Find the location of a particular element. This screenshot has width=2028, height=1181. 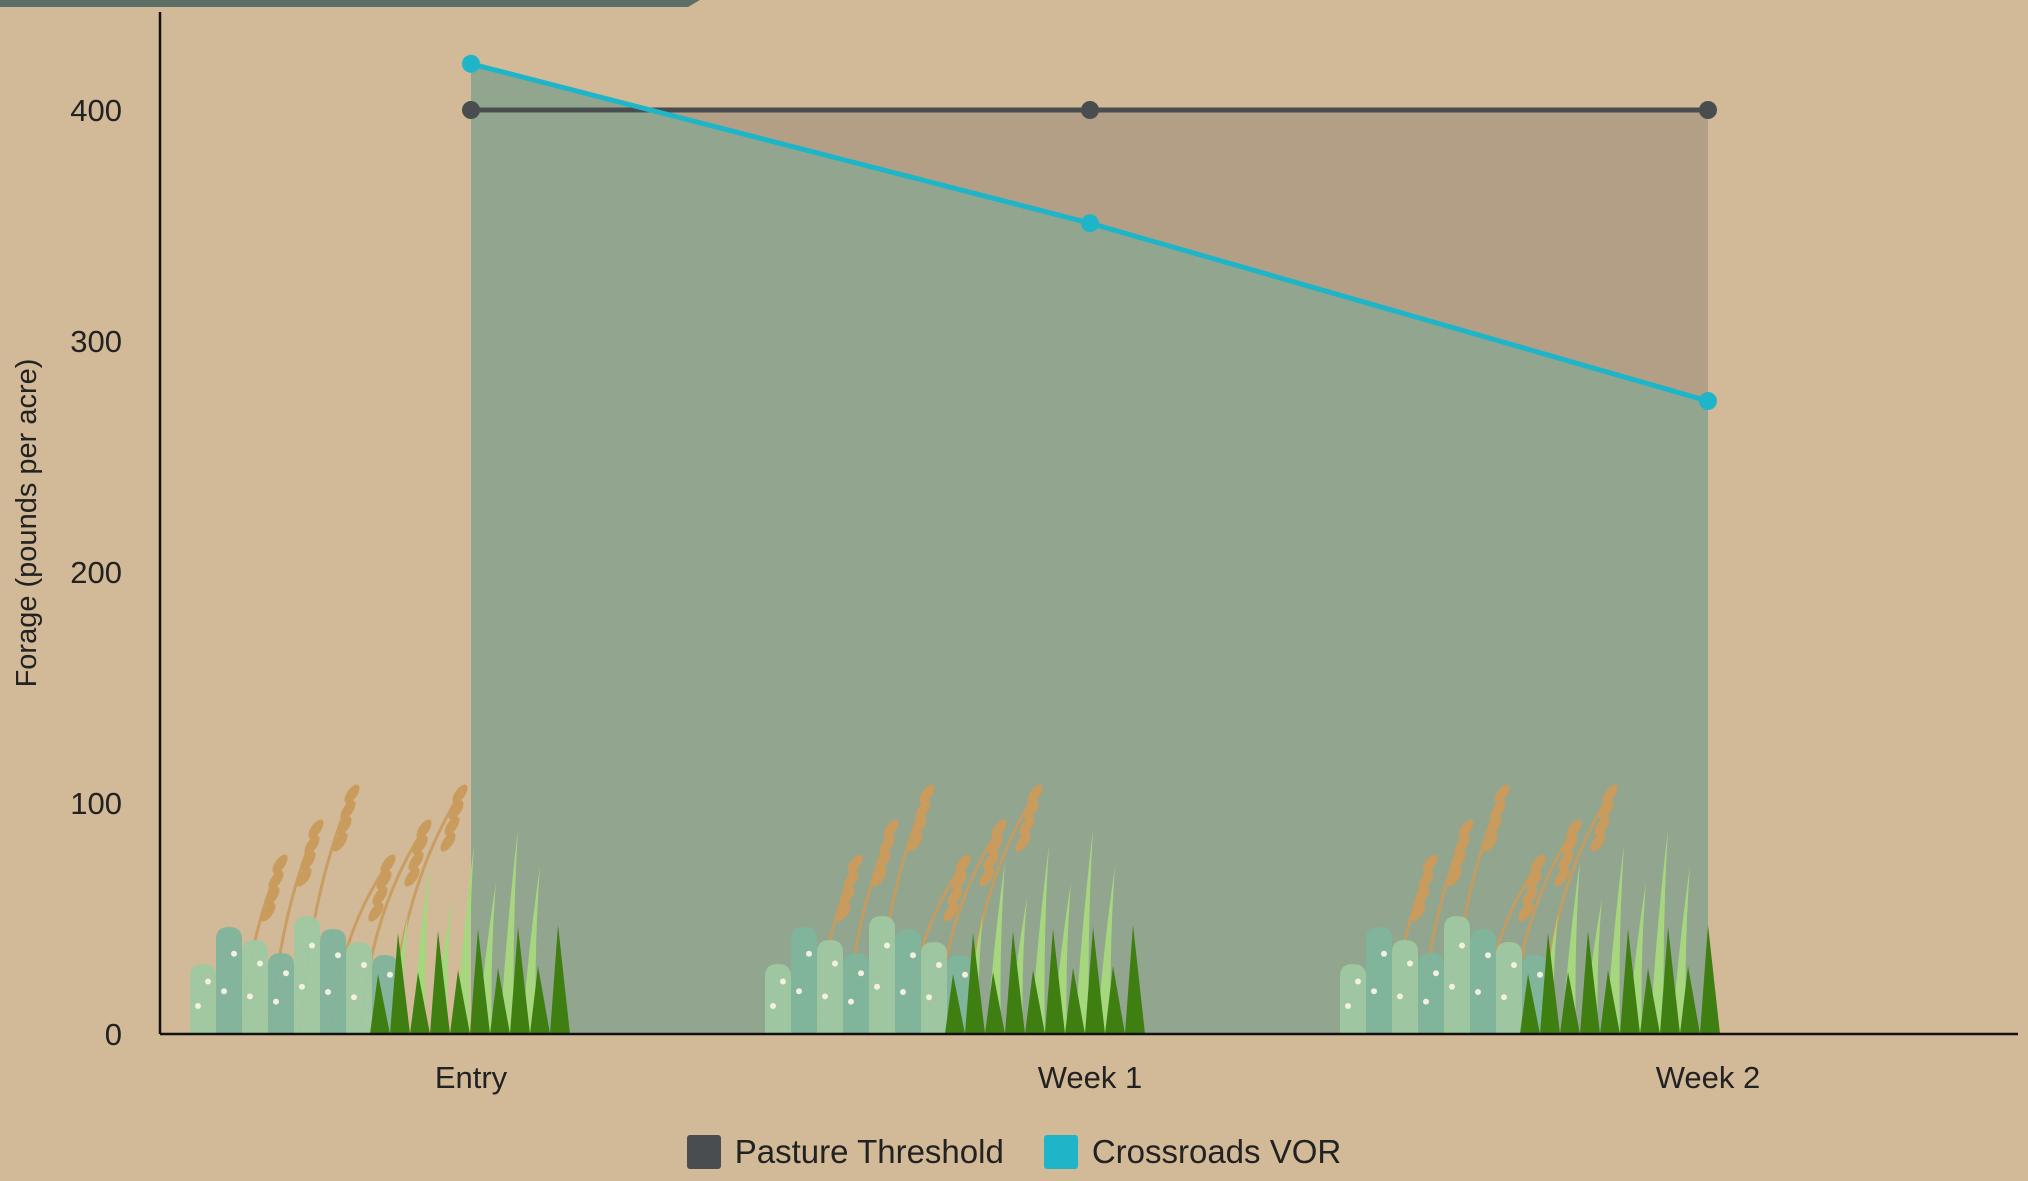

legend-item-pasture-threshold: Pasture Threshold is located at coordinates (845, 1152).